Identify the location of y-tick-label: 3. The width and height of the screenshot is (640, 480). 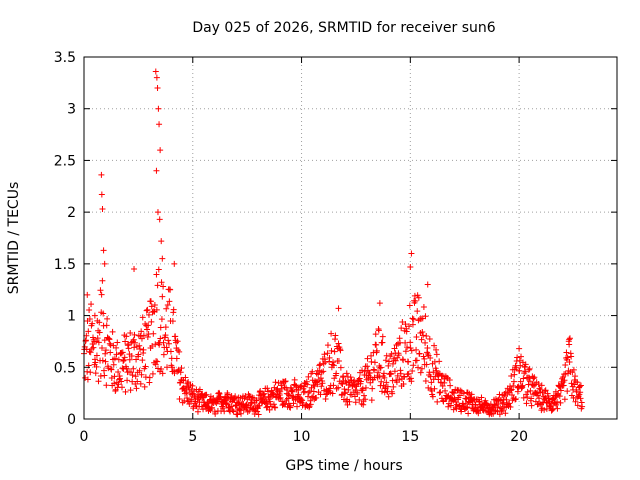
(71, 110).